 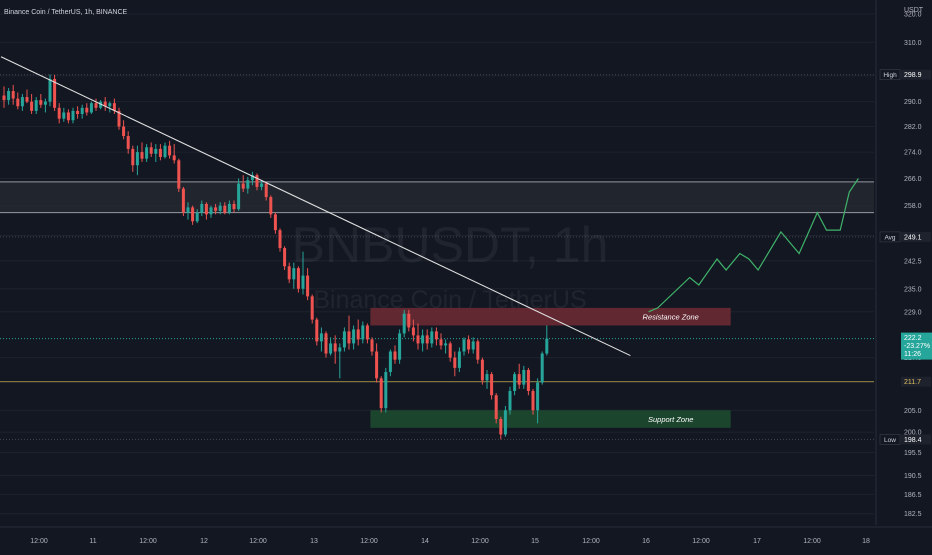 What do you see at coordinates (671, 317) in the screenshot?
I see `resistance-zone-label: Resistance Zone` at bounding box center [671, 317].